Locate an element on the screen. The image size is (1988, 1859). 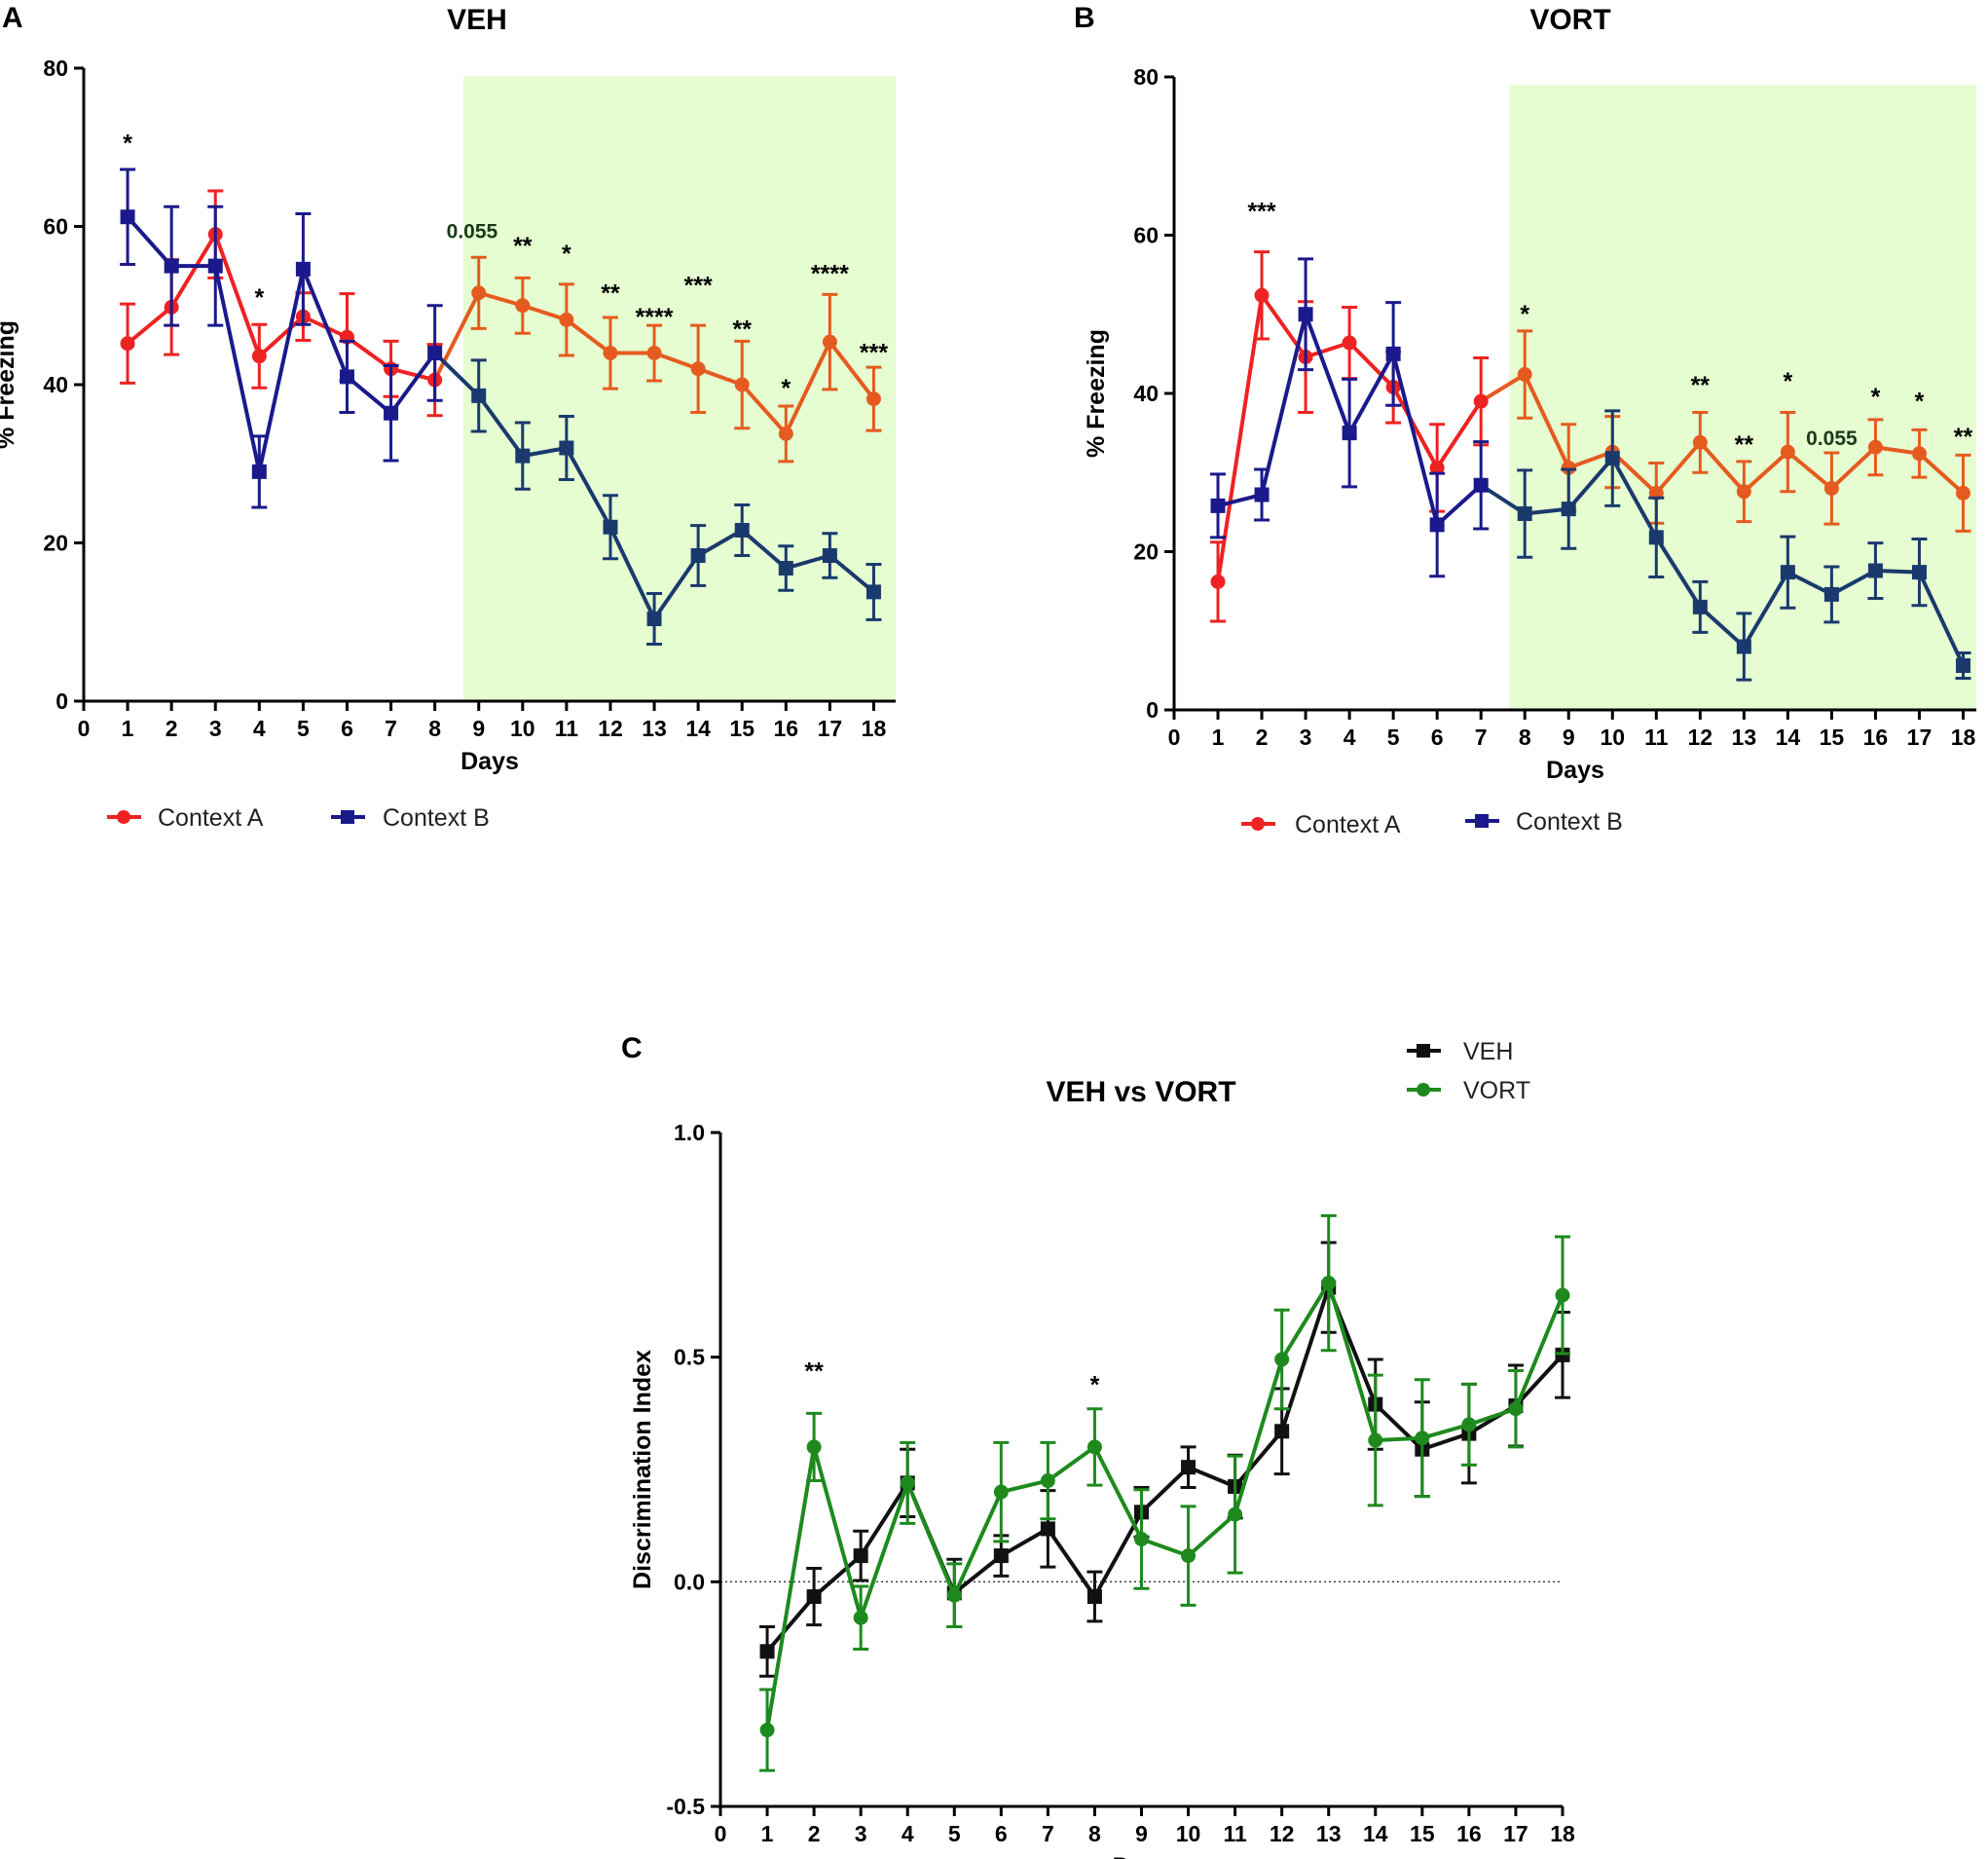
x-tick-label-c: 12 is located at coordinates (1282, 1834).